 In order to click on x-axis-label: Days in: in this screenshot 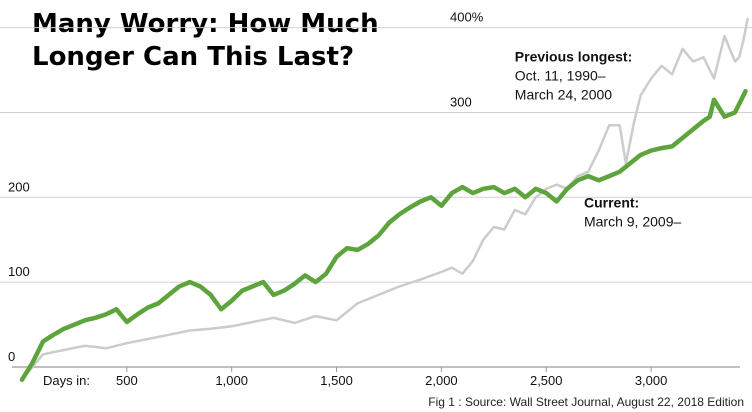, I will do `click(66, 380)`.